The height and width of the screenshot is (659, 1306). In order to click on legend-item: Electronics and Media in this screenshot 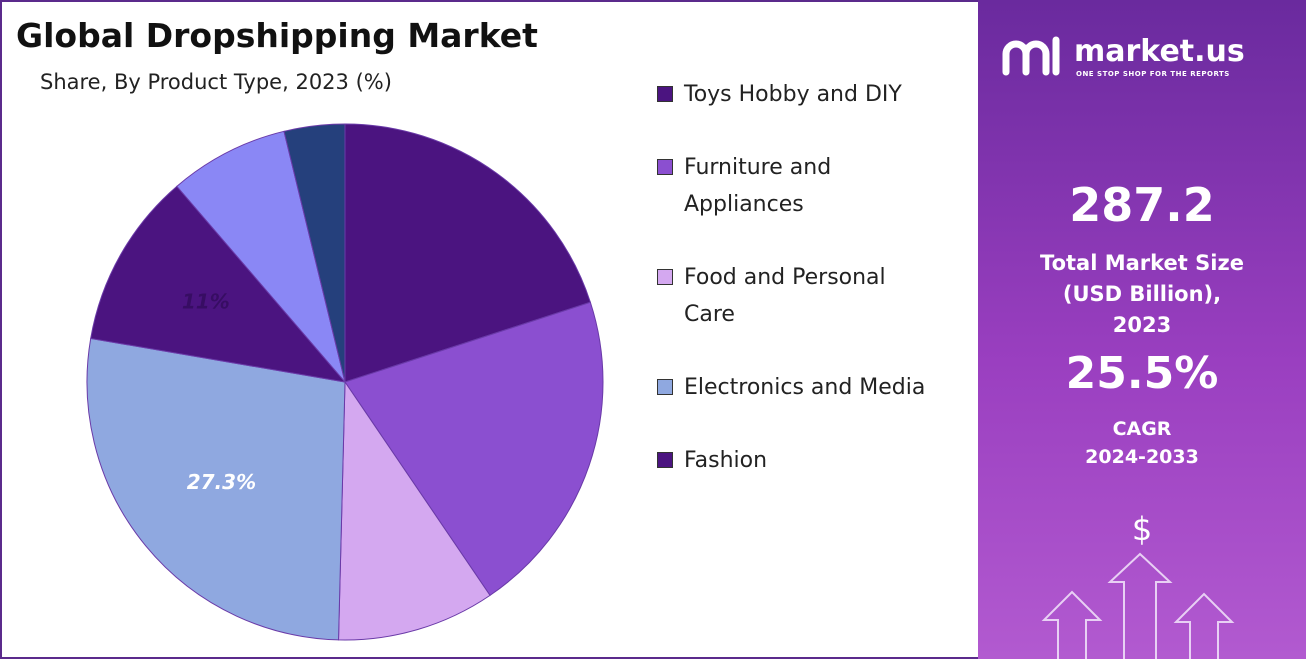, I will do `click(798, 387)`.